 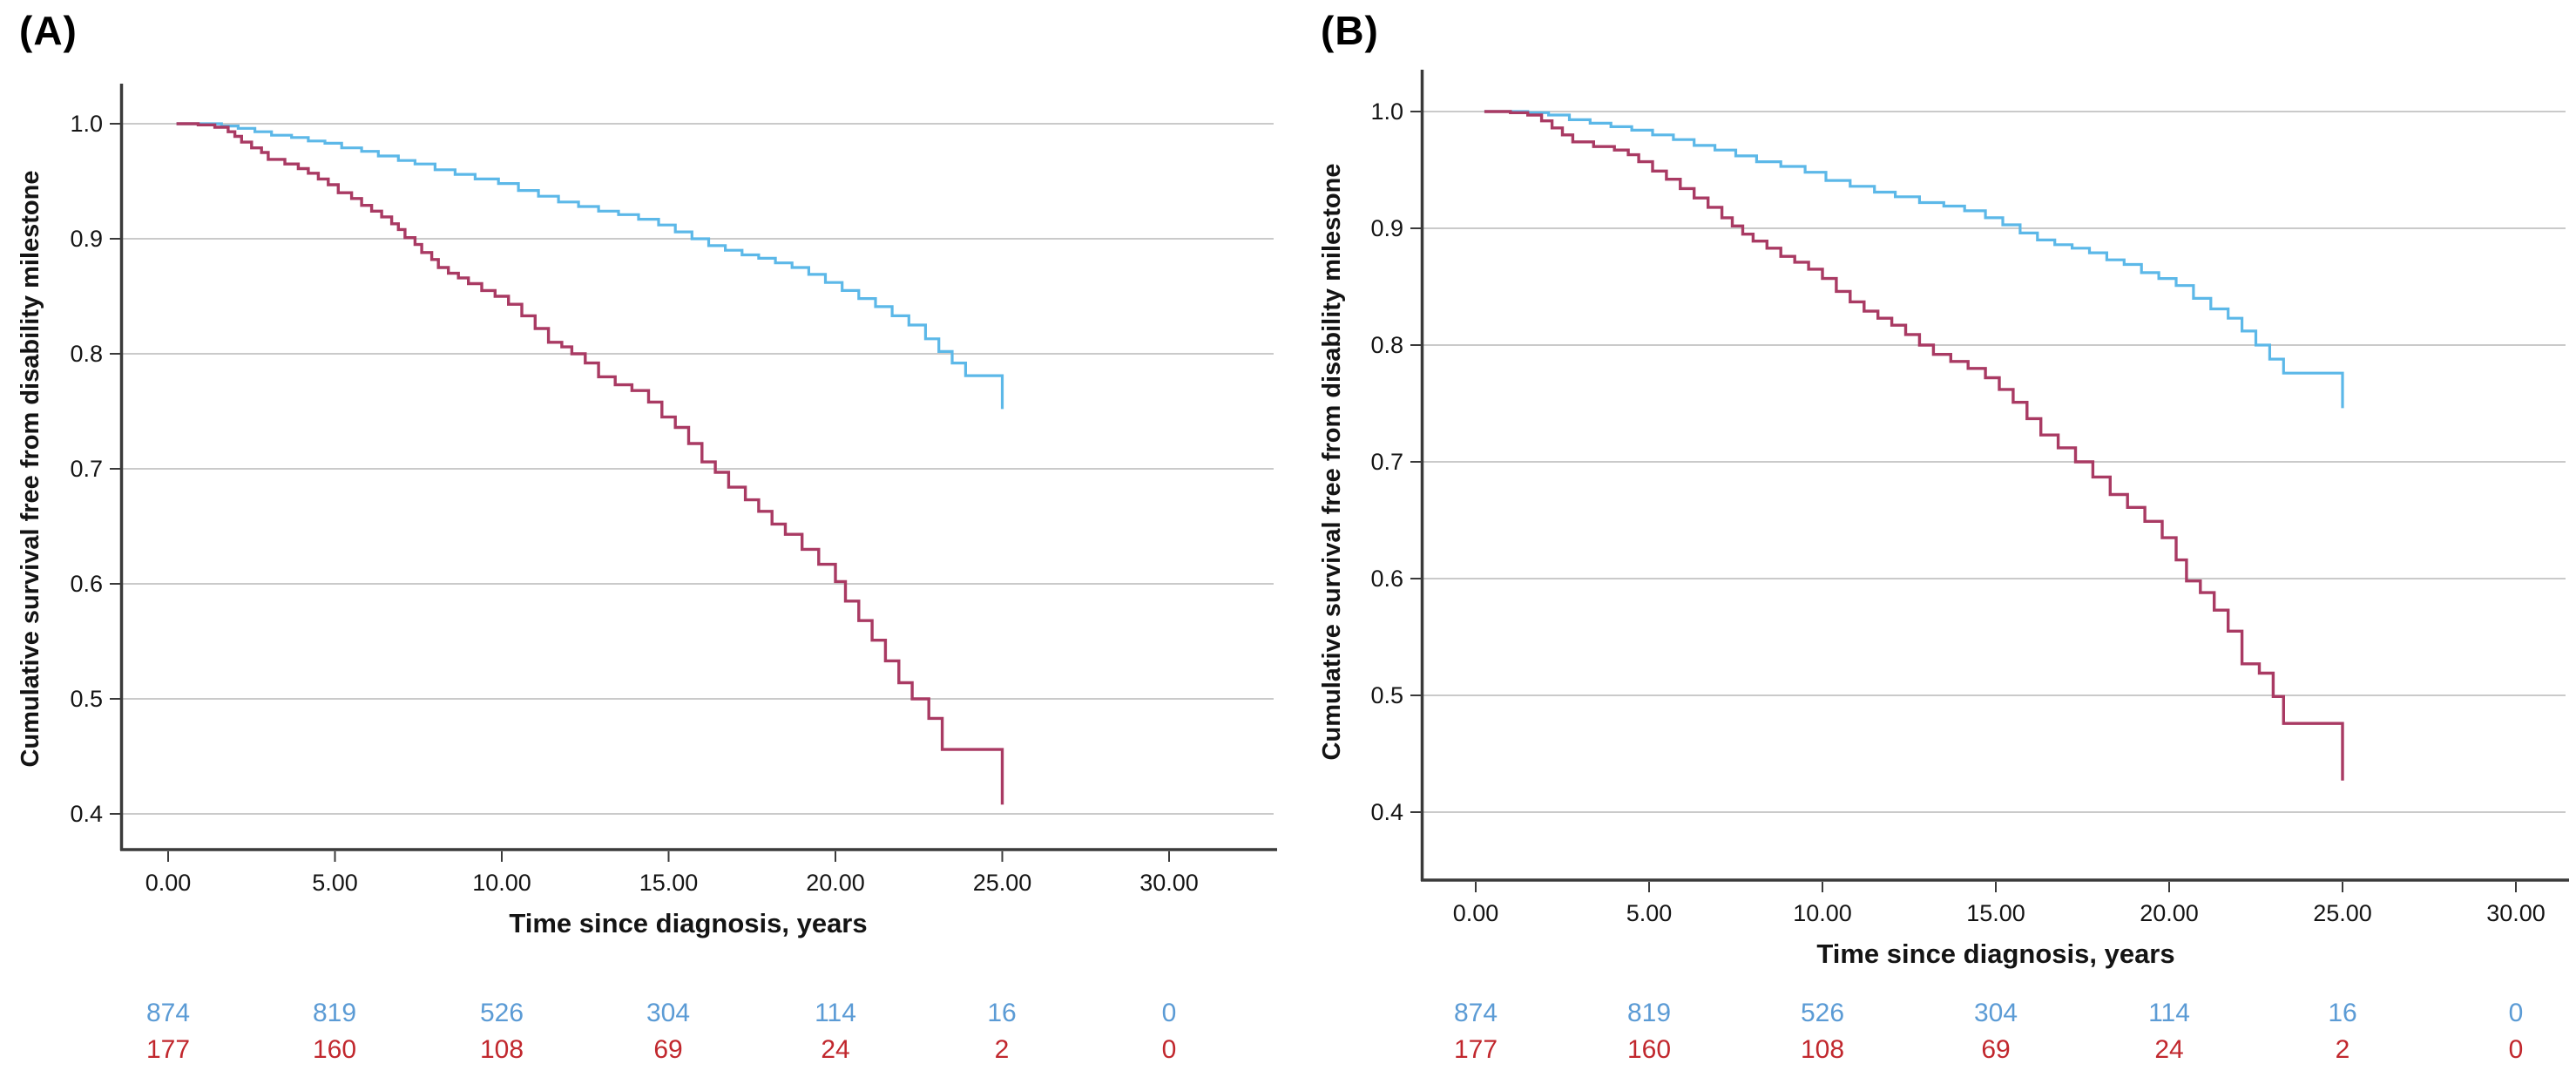 What do you see at coordinates (48, 30) in the screenshot?
I see `panel-a-label: (A)` at bounding box center [48, 30].